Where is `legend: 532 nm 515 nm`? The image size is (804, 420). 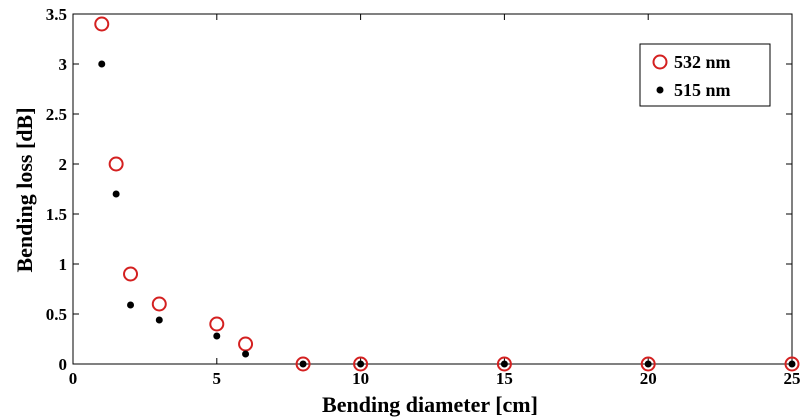
legend: 532 nm 515 nm is located at coordinates (705, 75).